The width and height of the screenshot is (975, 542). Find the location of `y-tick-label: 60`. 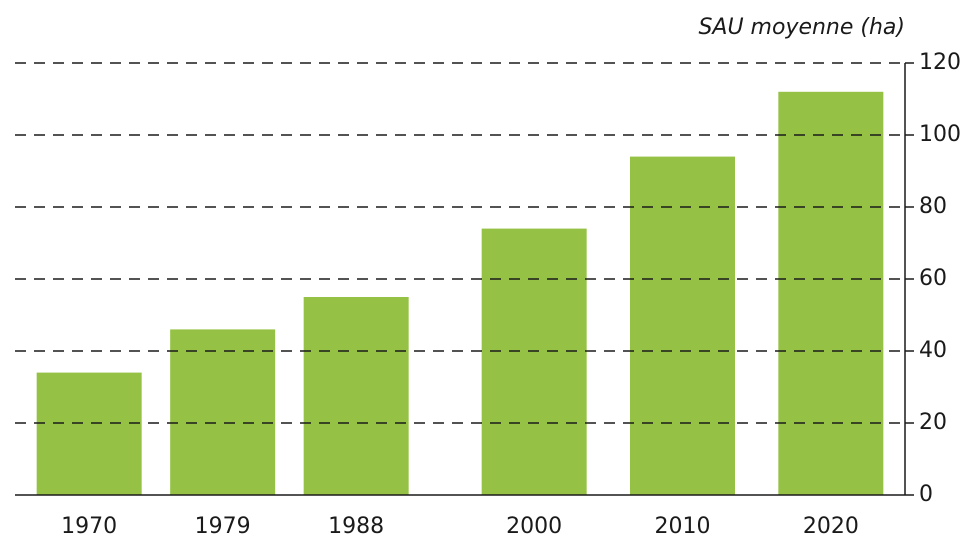

y-tick-label: 60 is located at coordinates (933, 278).